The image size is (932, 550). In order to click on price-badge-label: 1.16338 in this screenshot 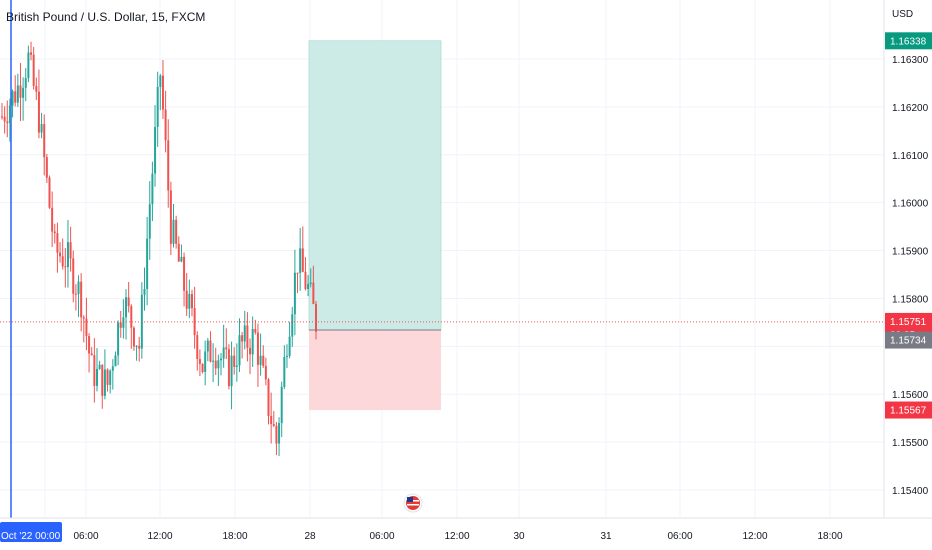, I will do `click(908, 41)`.